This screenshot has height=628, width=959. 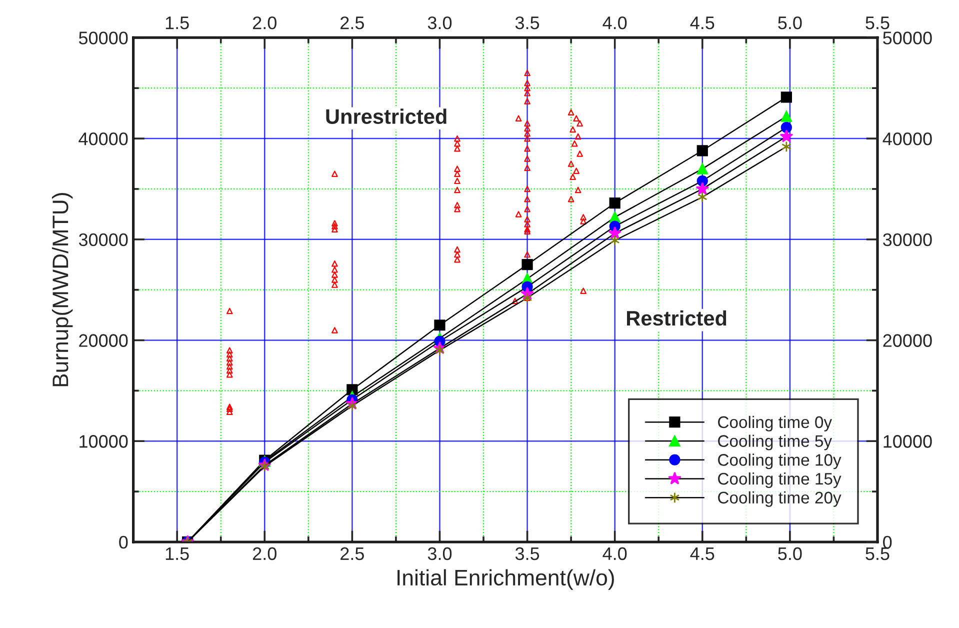 I want to click on x2-tick-label: 4.5, so click(x=702, y=23).